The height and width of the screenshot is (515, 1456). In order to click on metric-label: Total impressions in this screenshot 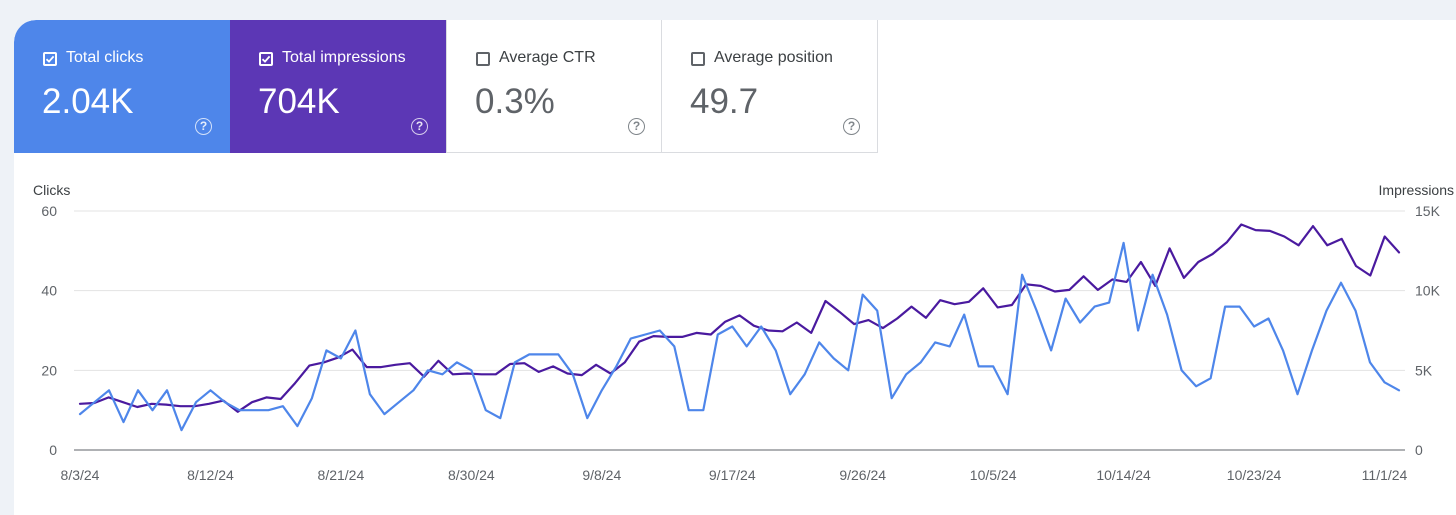, I will do `click(344, 57)`.